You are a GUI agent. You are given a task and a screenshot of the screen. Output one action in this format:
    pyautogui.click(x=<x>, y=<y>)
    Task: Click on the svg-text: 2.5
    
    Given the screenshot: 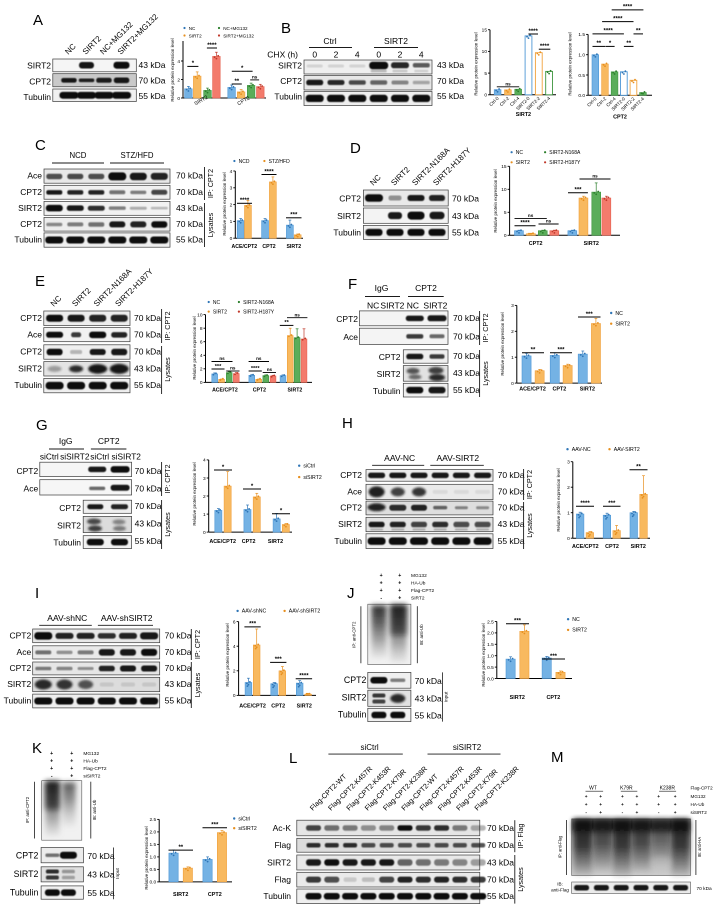 What is the action you would take?
    pyautogui.click(x=153, y=820)
    